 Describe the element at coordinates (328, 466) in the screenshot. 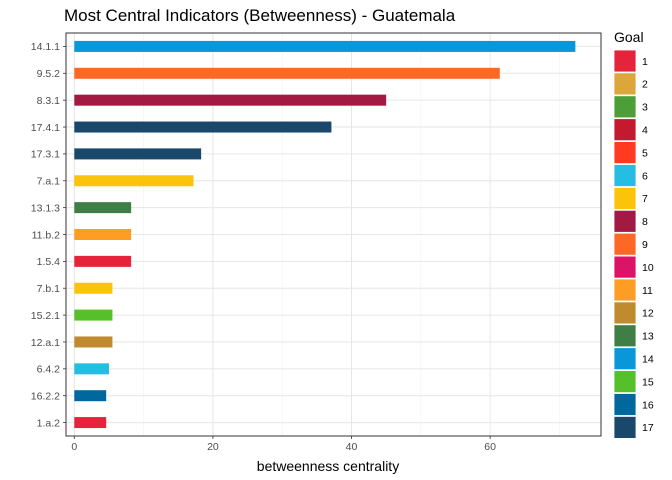

I see `x-axis-title: betweenness centrality` at that location.